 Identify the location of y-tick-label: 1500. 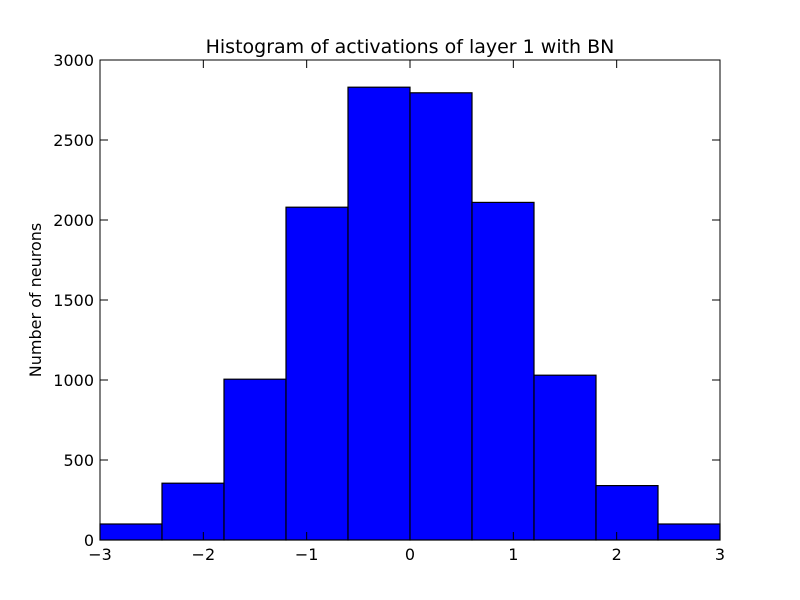
(73, 300).